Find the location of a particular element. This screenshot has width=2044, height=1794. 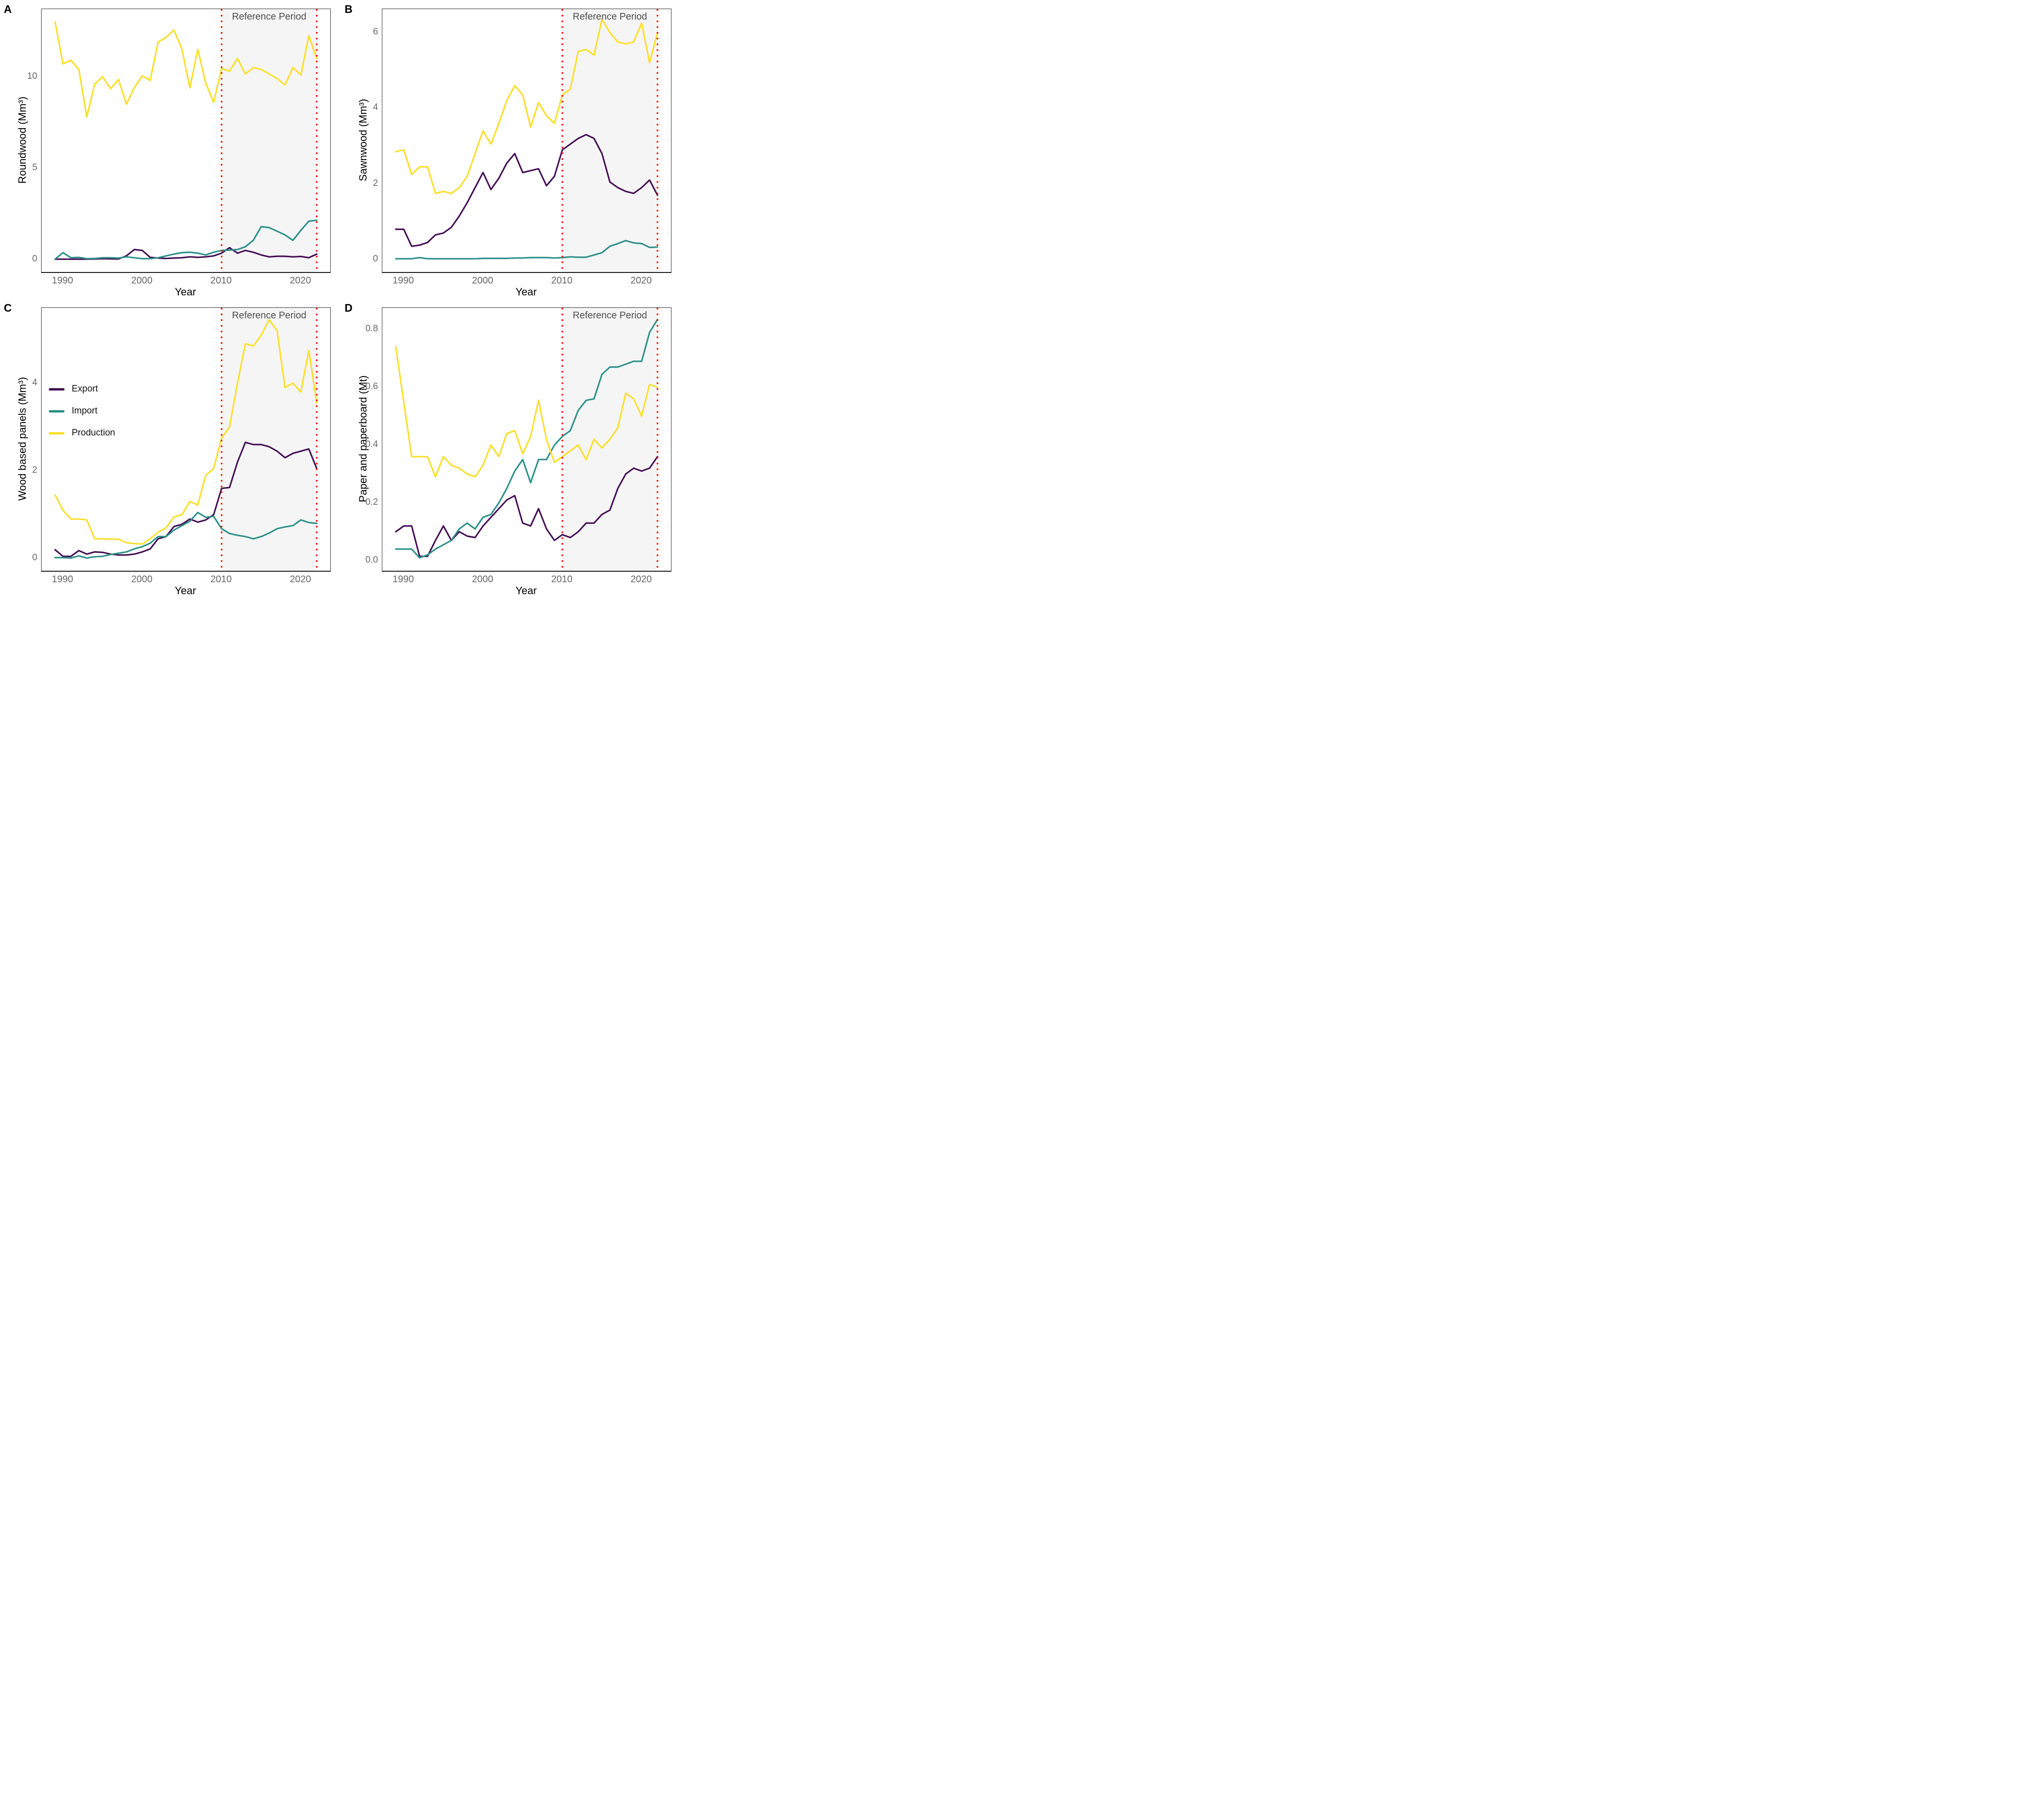

x-axis-ticks-c: 1990 2000 2010 2020 is located at coordinates (185, 580).